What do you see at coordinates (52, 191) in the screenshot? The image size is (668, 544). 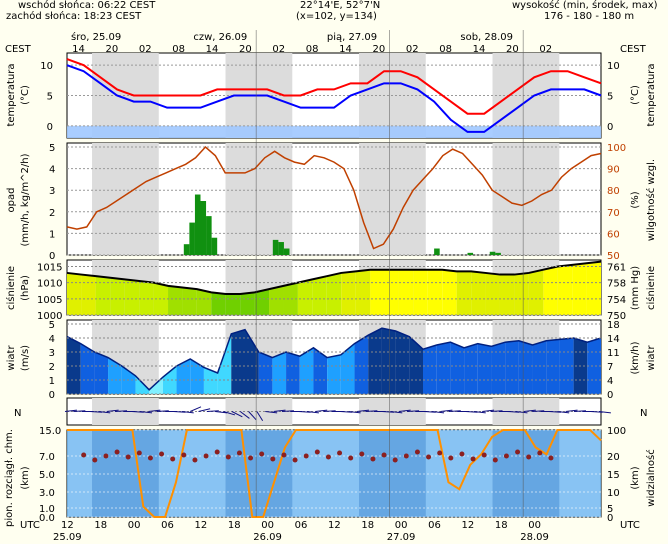 I see `precip-tick-left: 3` at bounding box center [52, 191].